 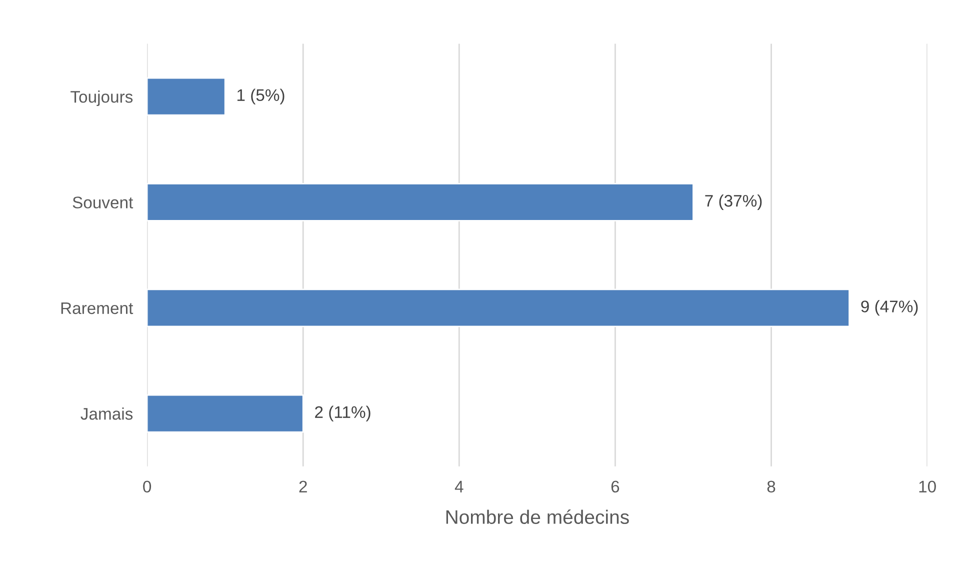 What do you see at coordinates (103, 202) in the screenshot?
I see `y-tick-label: Souvent` at bounding box center [103, 202].